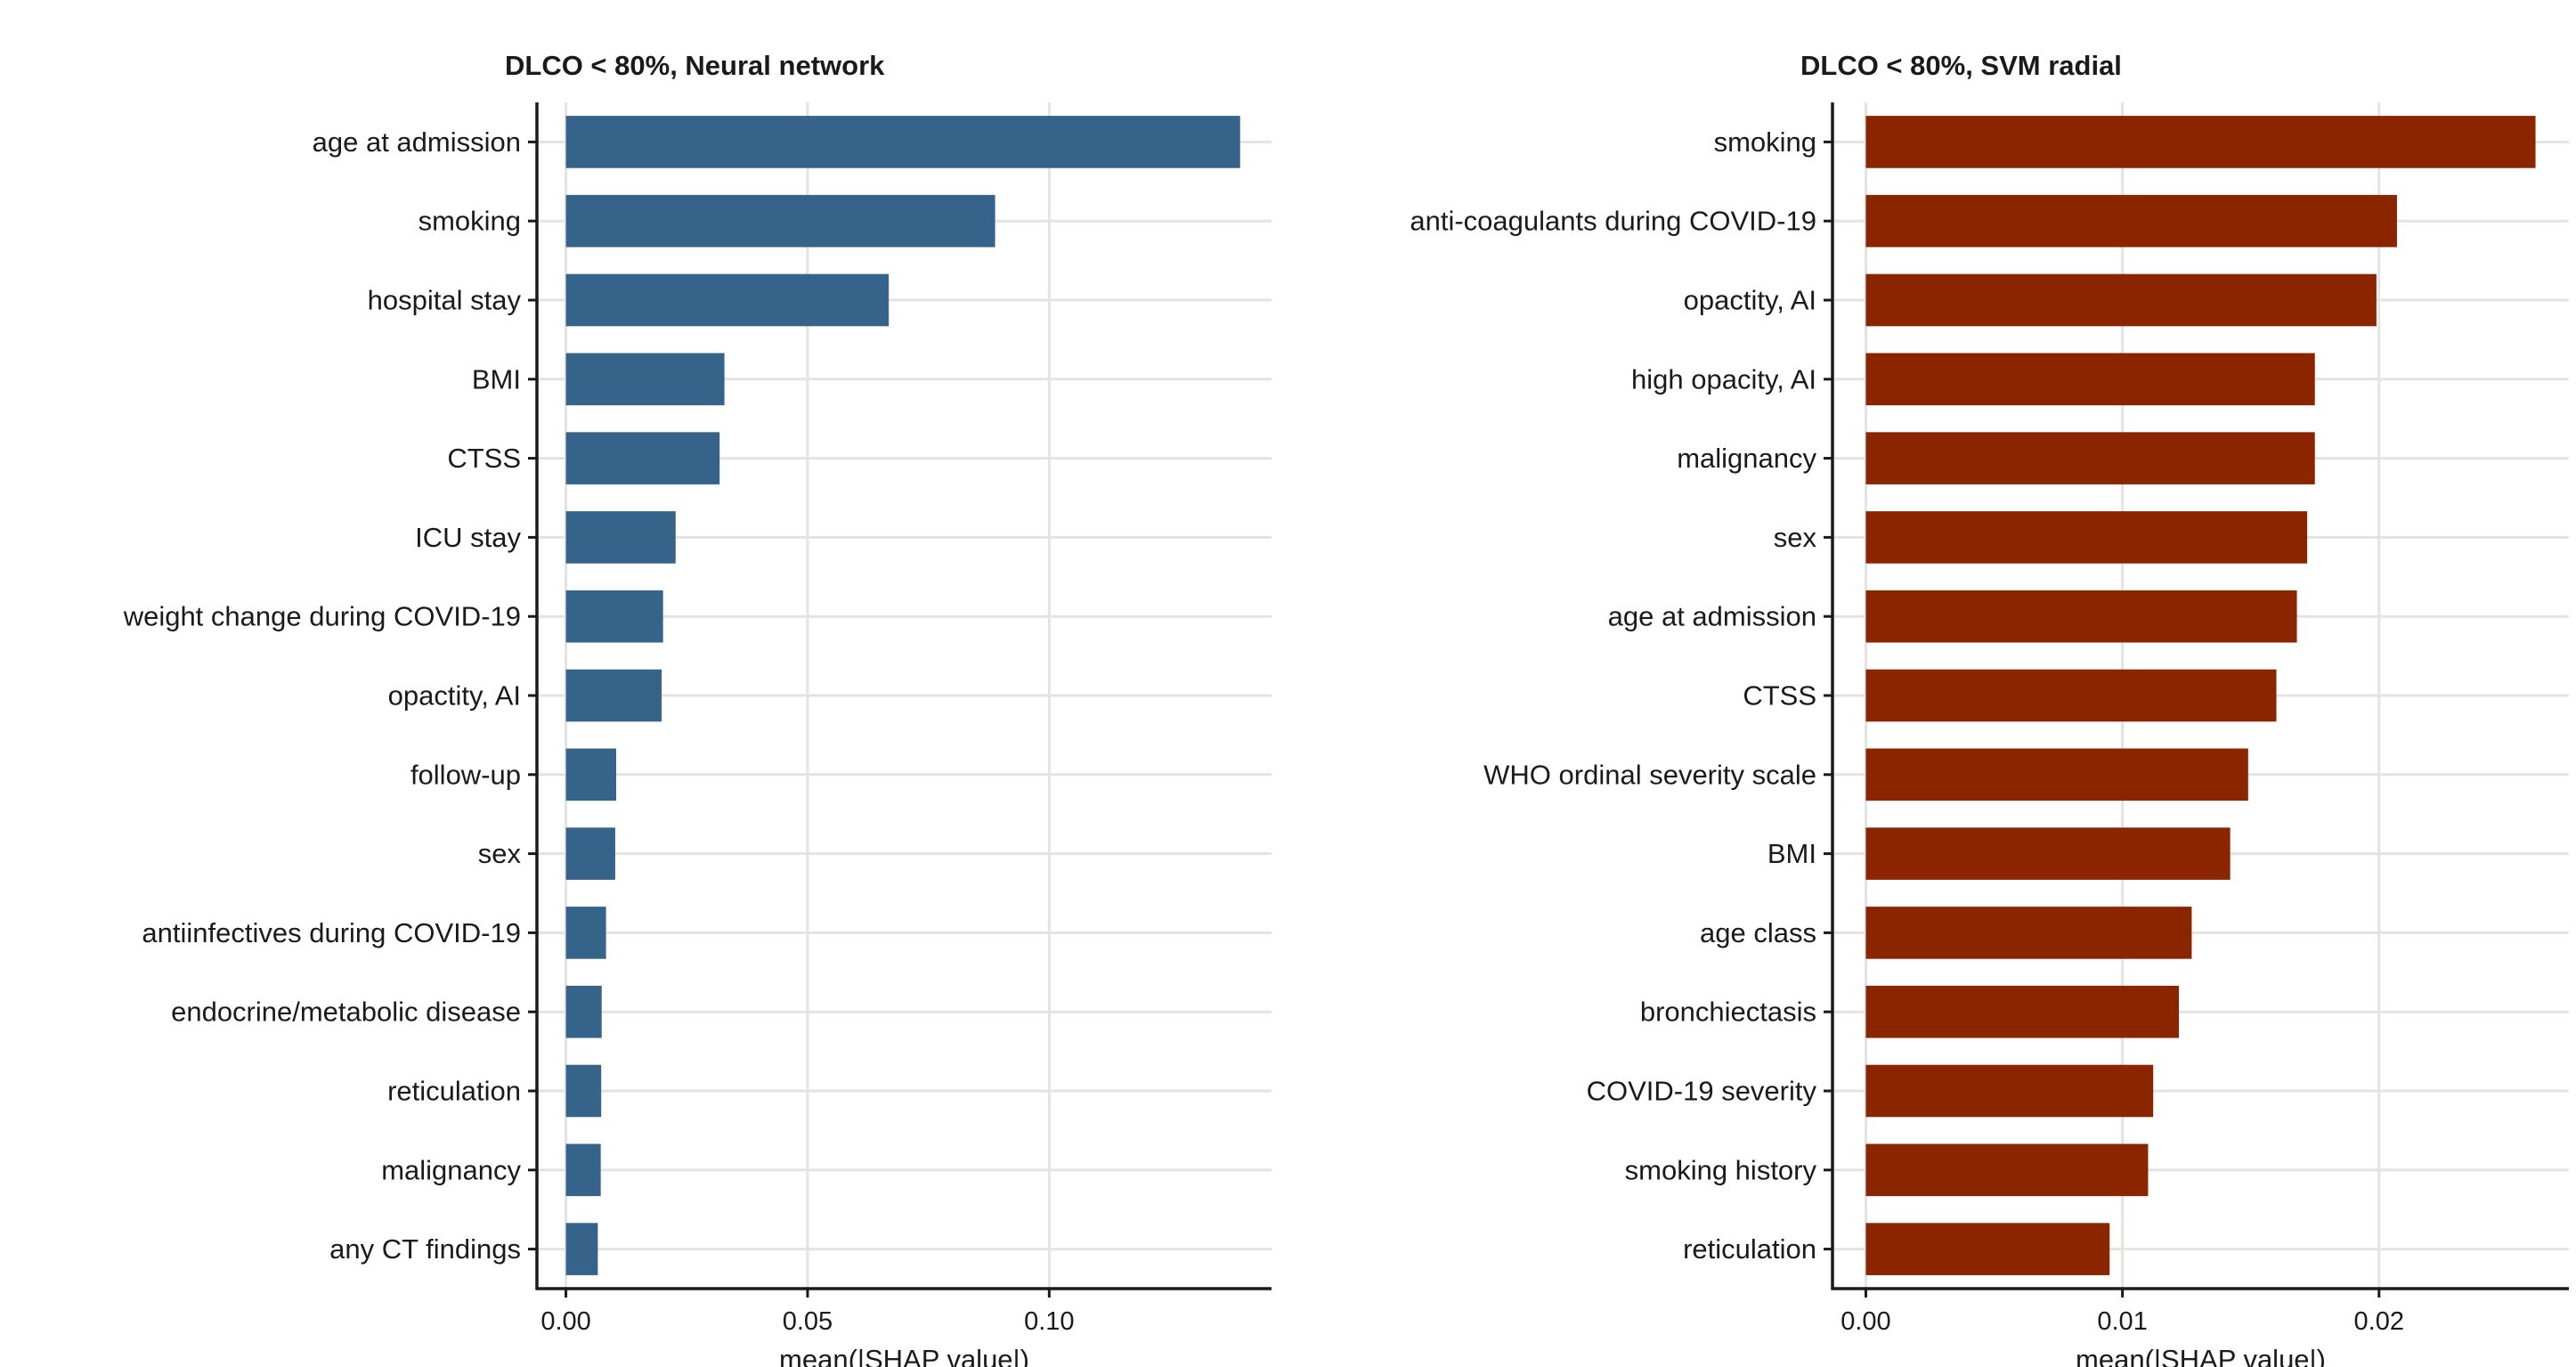 Image resolution: width=2576 pixels, height=1367 pixels. What do you see at coordinates (808, 1321) in the screenshot?
I see `x-tick-label: 0.05` at bounding box center [808, 1321].